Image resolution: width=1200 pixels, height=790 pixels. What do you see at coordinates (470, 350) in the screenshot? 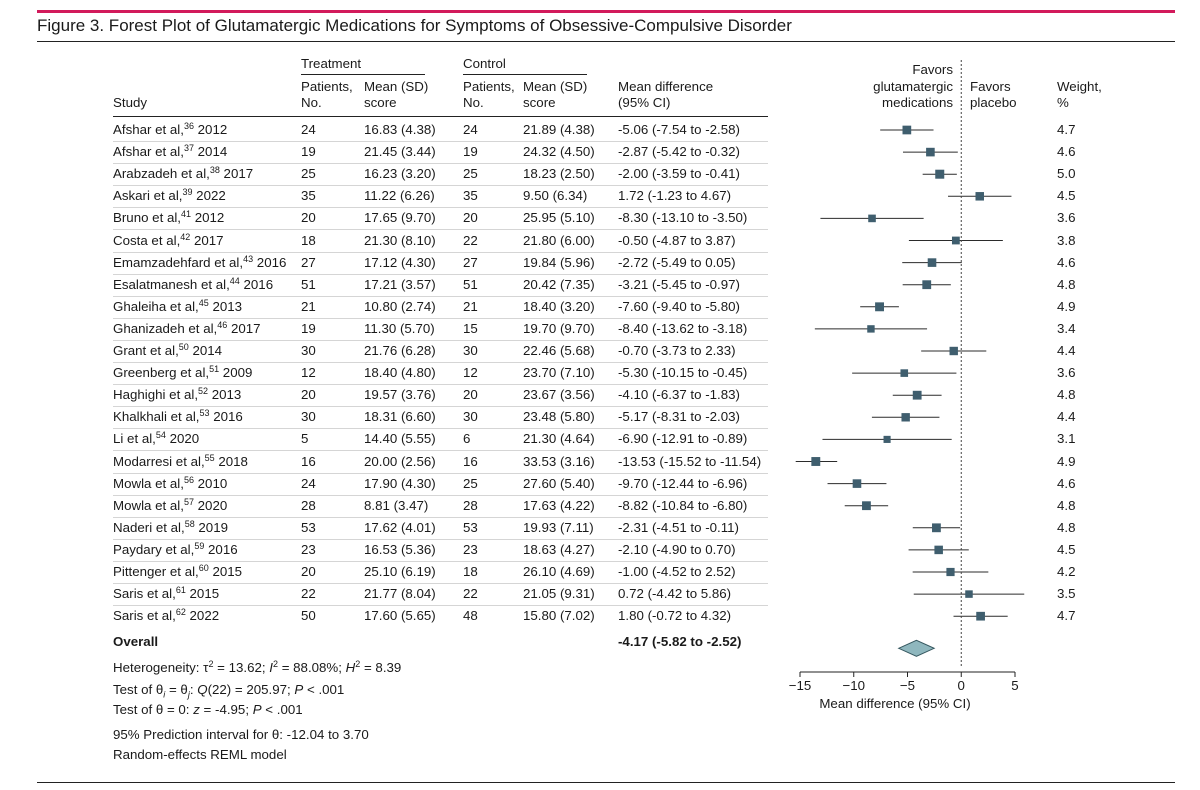
I see `cell-c-n: 30` at bounding box center [470, 350].